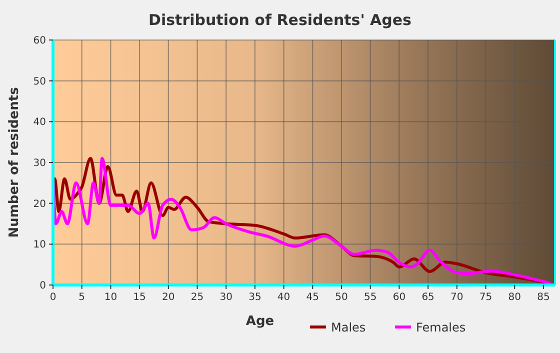 The image size is (560, 353). I want to click on x-tick-label: 50, so click(341, 297).